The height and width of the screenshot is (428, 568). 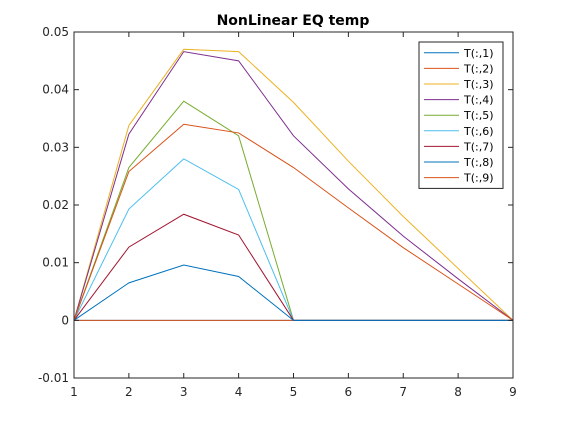 I want to click on x-tick-label: 4, so click(x=239, y=392).